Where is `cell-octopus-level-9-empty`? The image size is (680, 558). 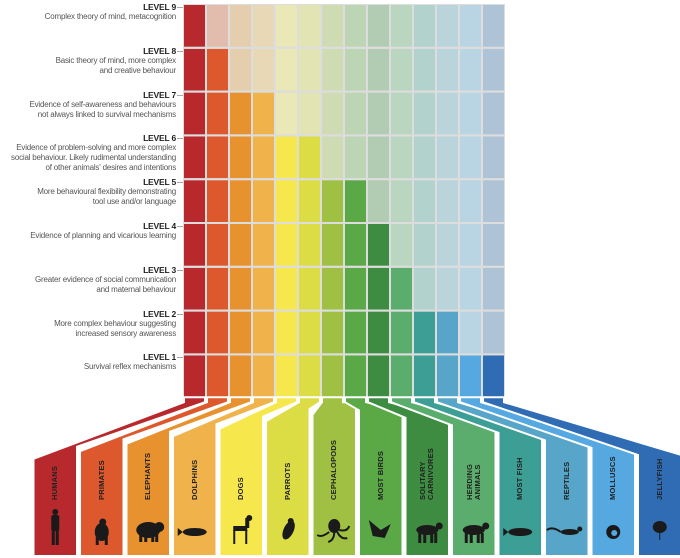
cell-octopus-level-9-empty is located at coordinates (332, 26).